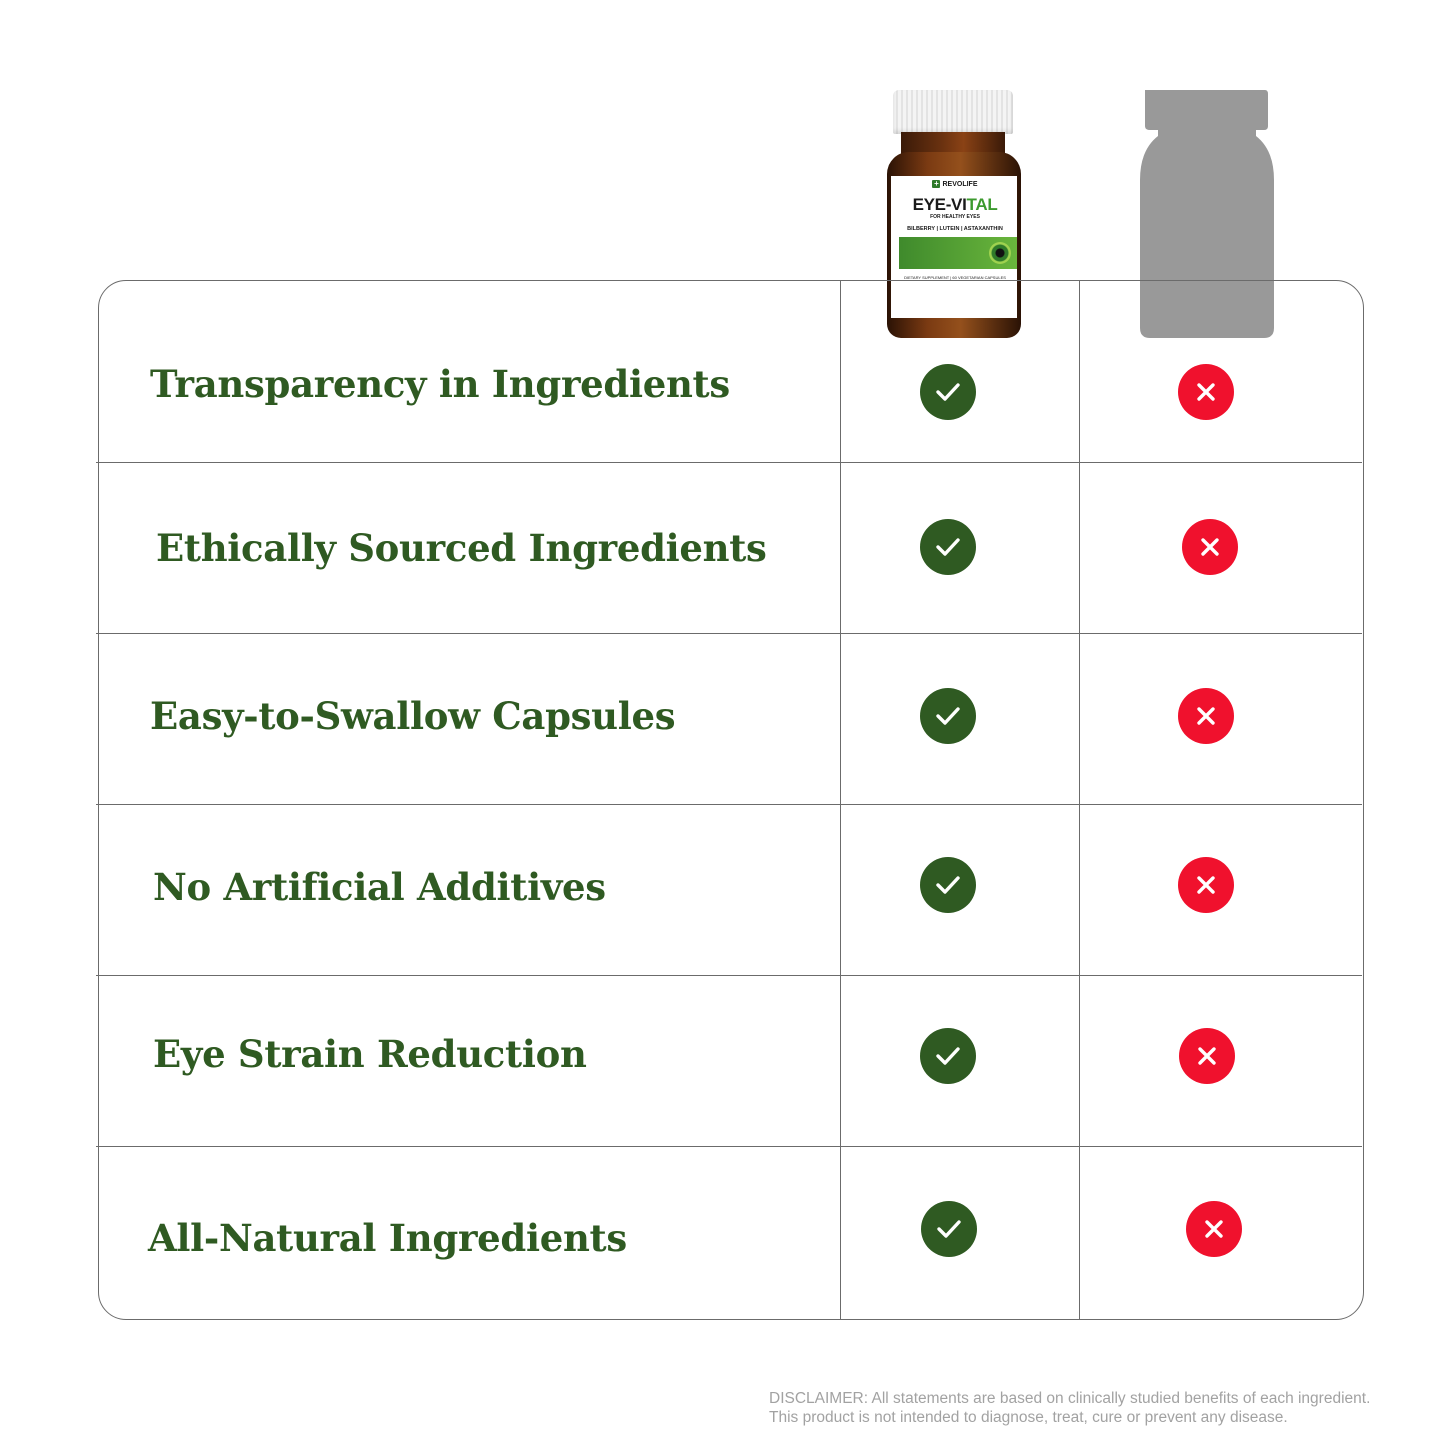 The image size is (1445, 1445). What do you see at coordinates (1207, 214) in the screenshot?
I see `generic-bottle-image` at bounding box center [1207, 214].